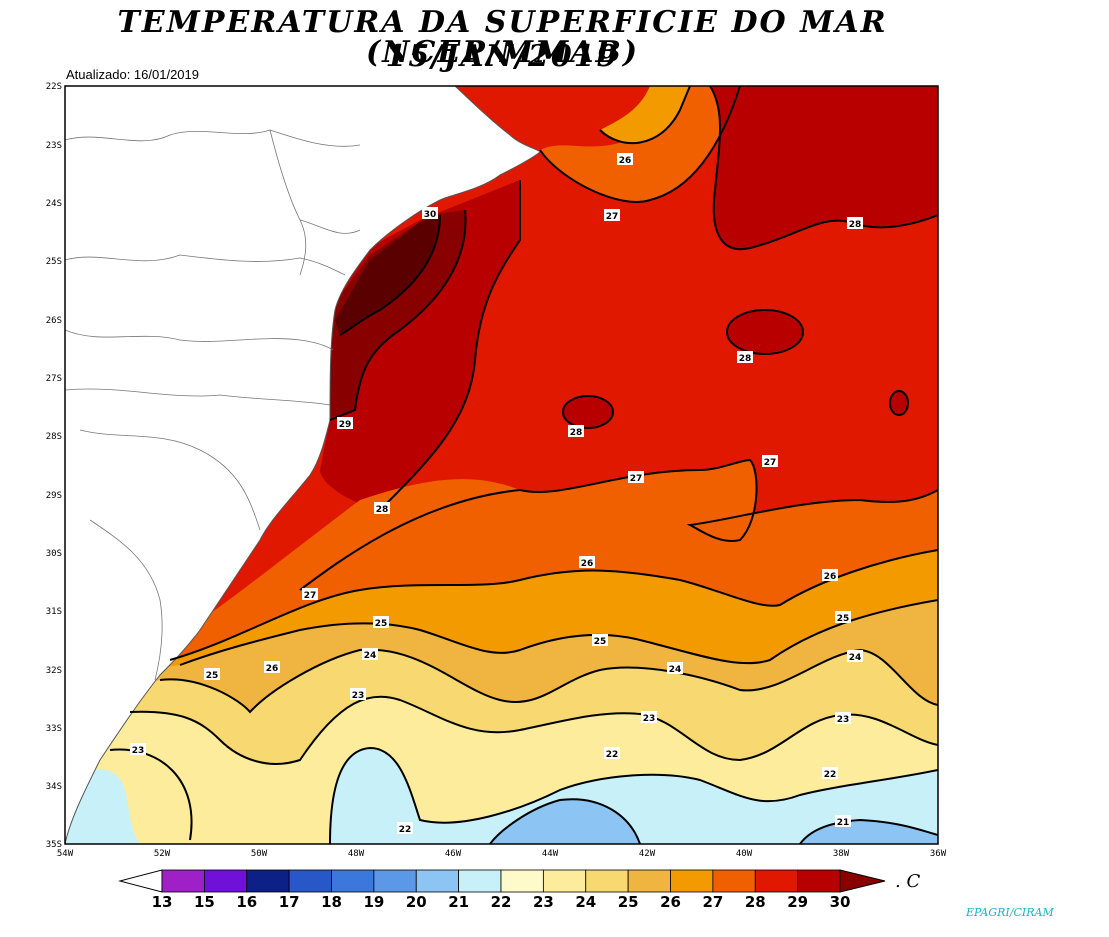  Describe the element at coordinates (824, 168) in the screenshot. I see `band-28-29-ne` at that location.